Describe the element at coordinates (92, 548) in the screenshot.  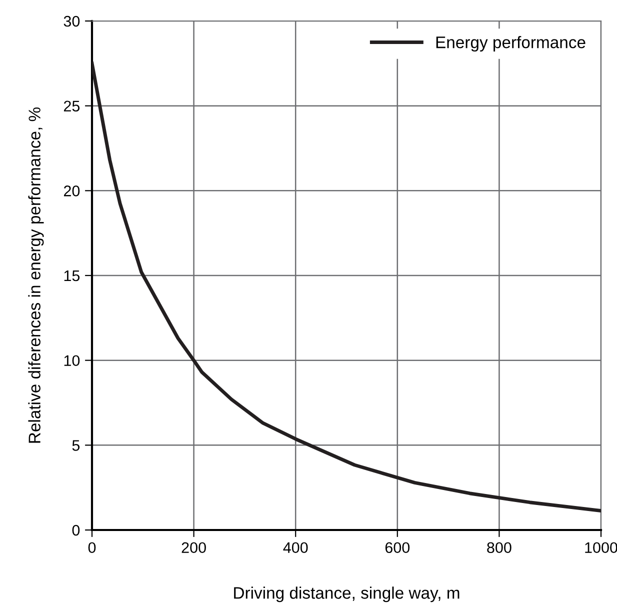
I see `x-tick-label: 0` at that location.